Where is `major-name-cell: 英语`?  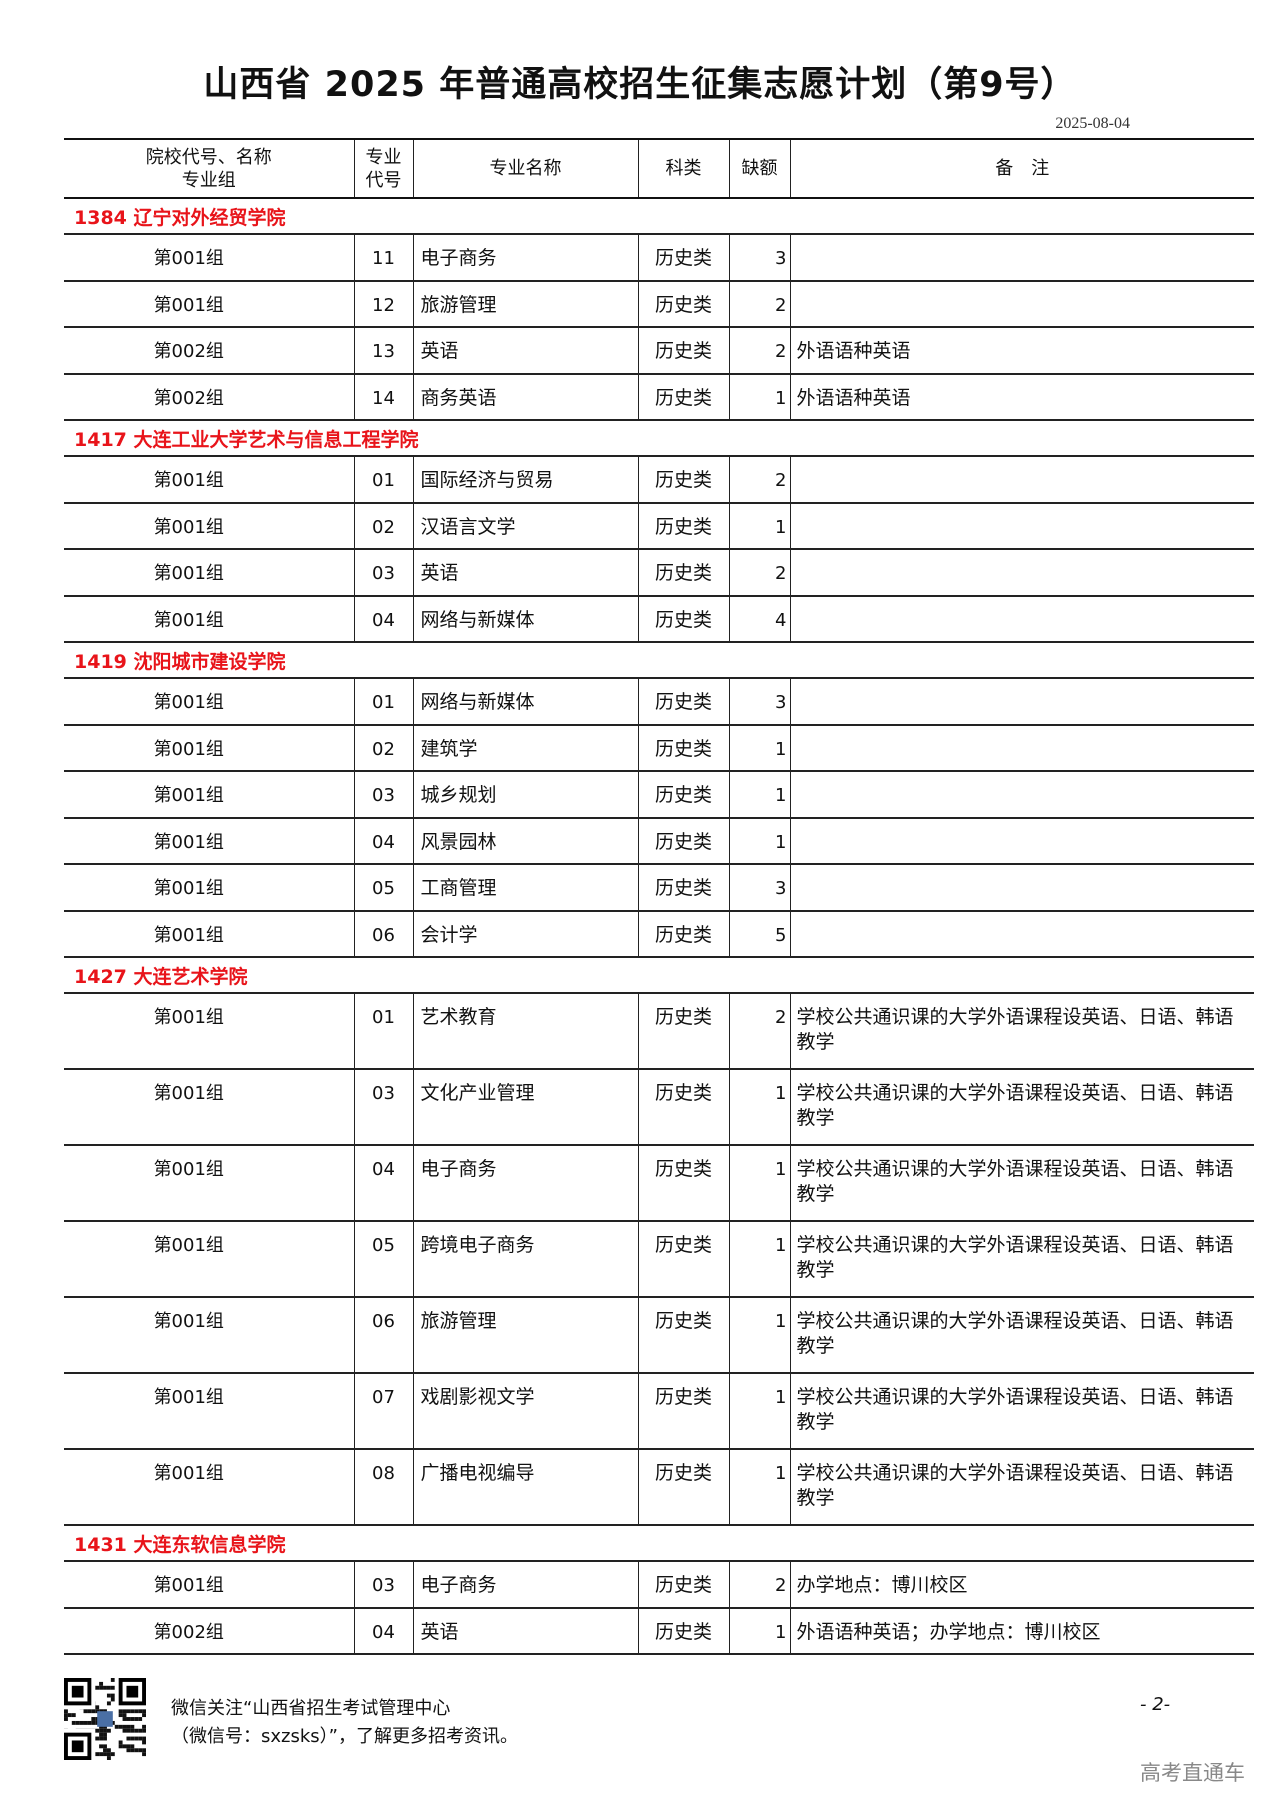
major-name-cell: 英语 is located at coordinates (525, 350).